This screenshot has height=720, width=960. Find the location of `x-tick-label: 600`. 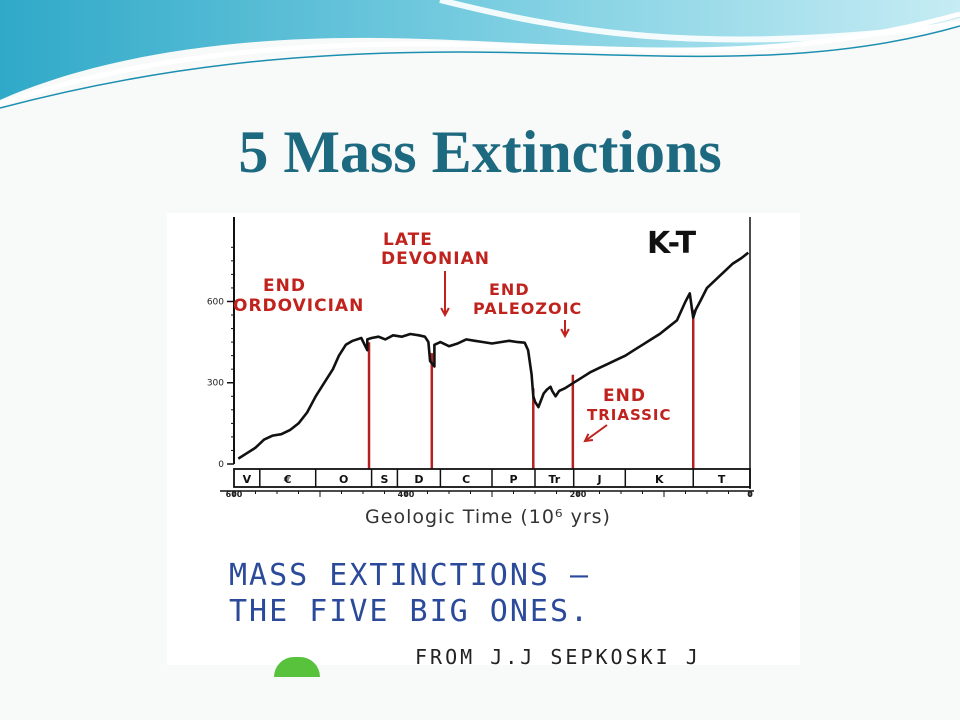

x-tick-label: 600 is located at coordinates (234, 494).